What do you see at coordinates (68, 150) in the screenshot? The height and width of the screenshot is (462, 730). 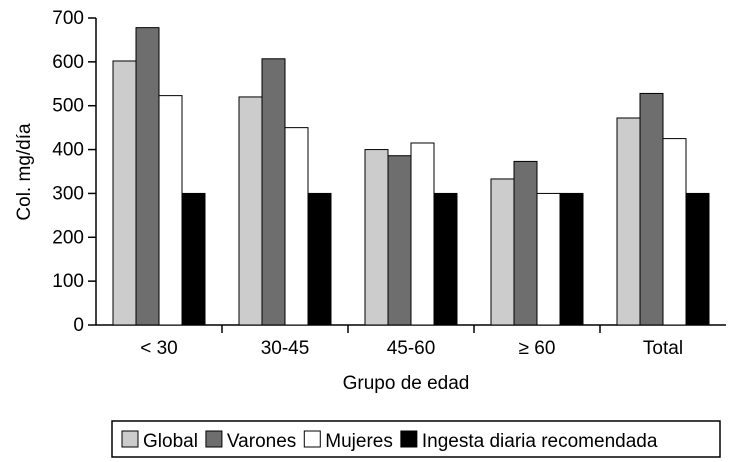 I see `y-tick-label: 400` at bounding box center [68, 150].